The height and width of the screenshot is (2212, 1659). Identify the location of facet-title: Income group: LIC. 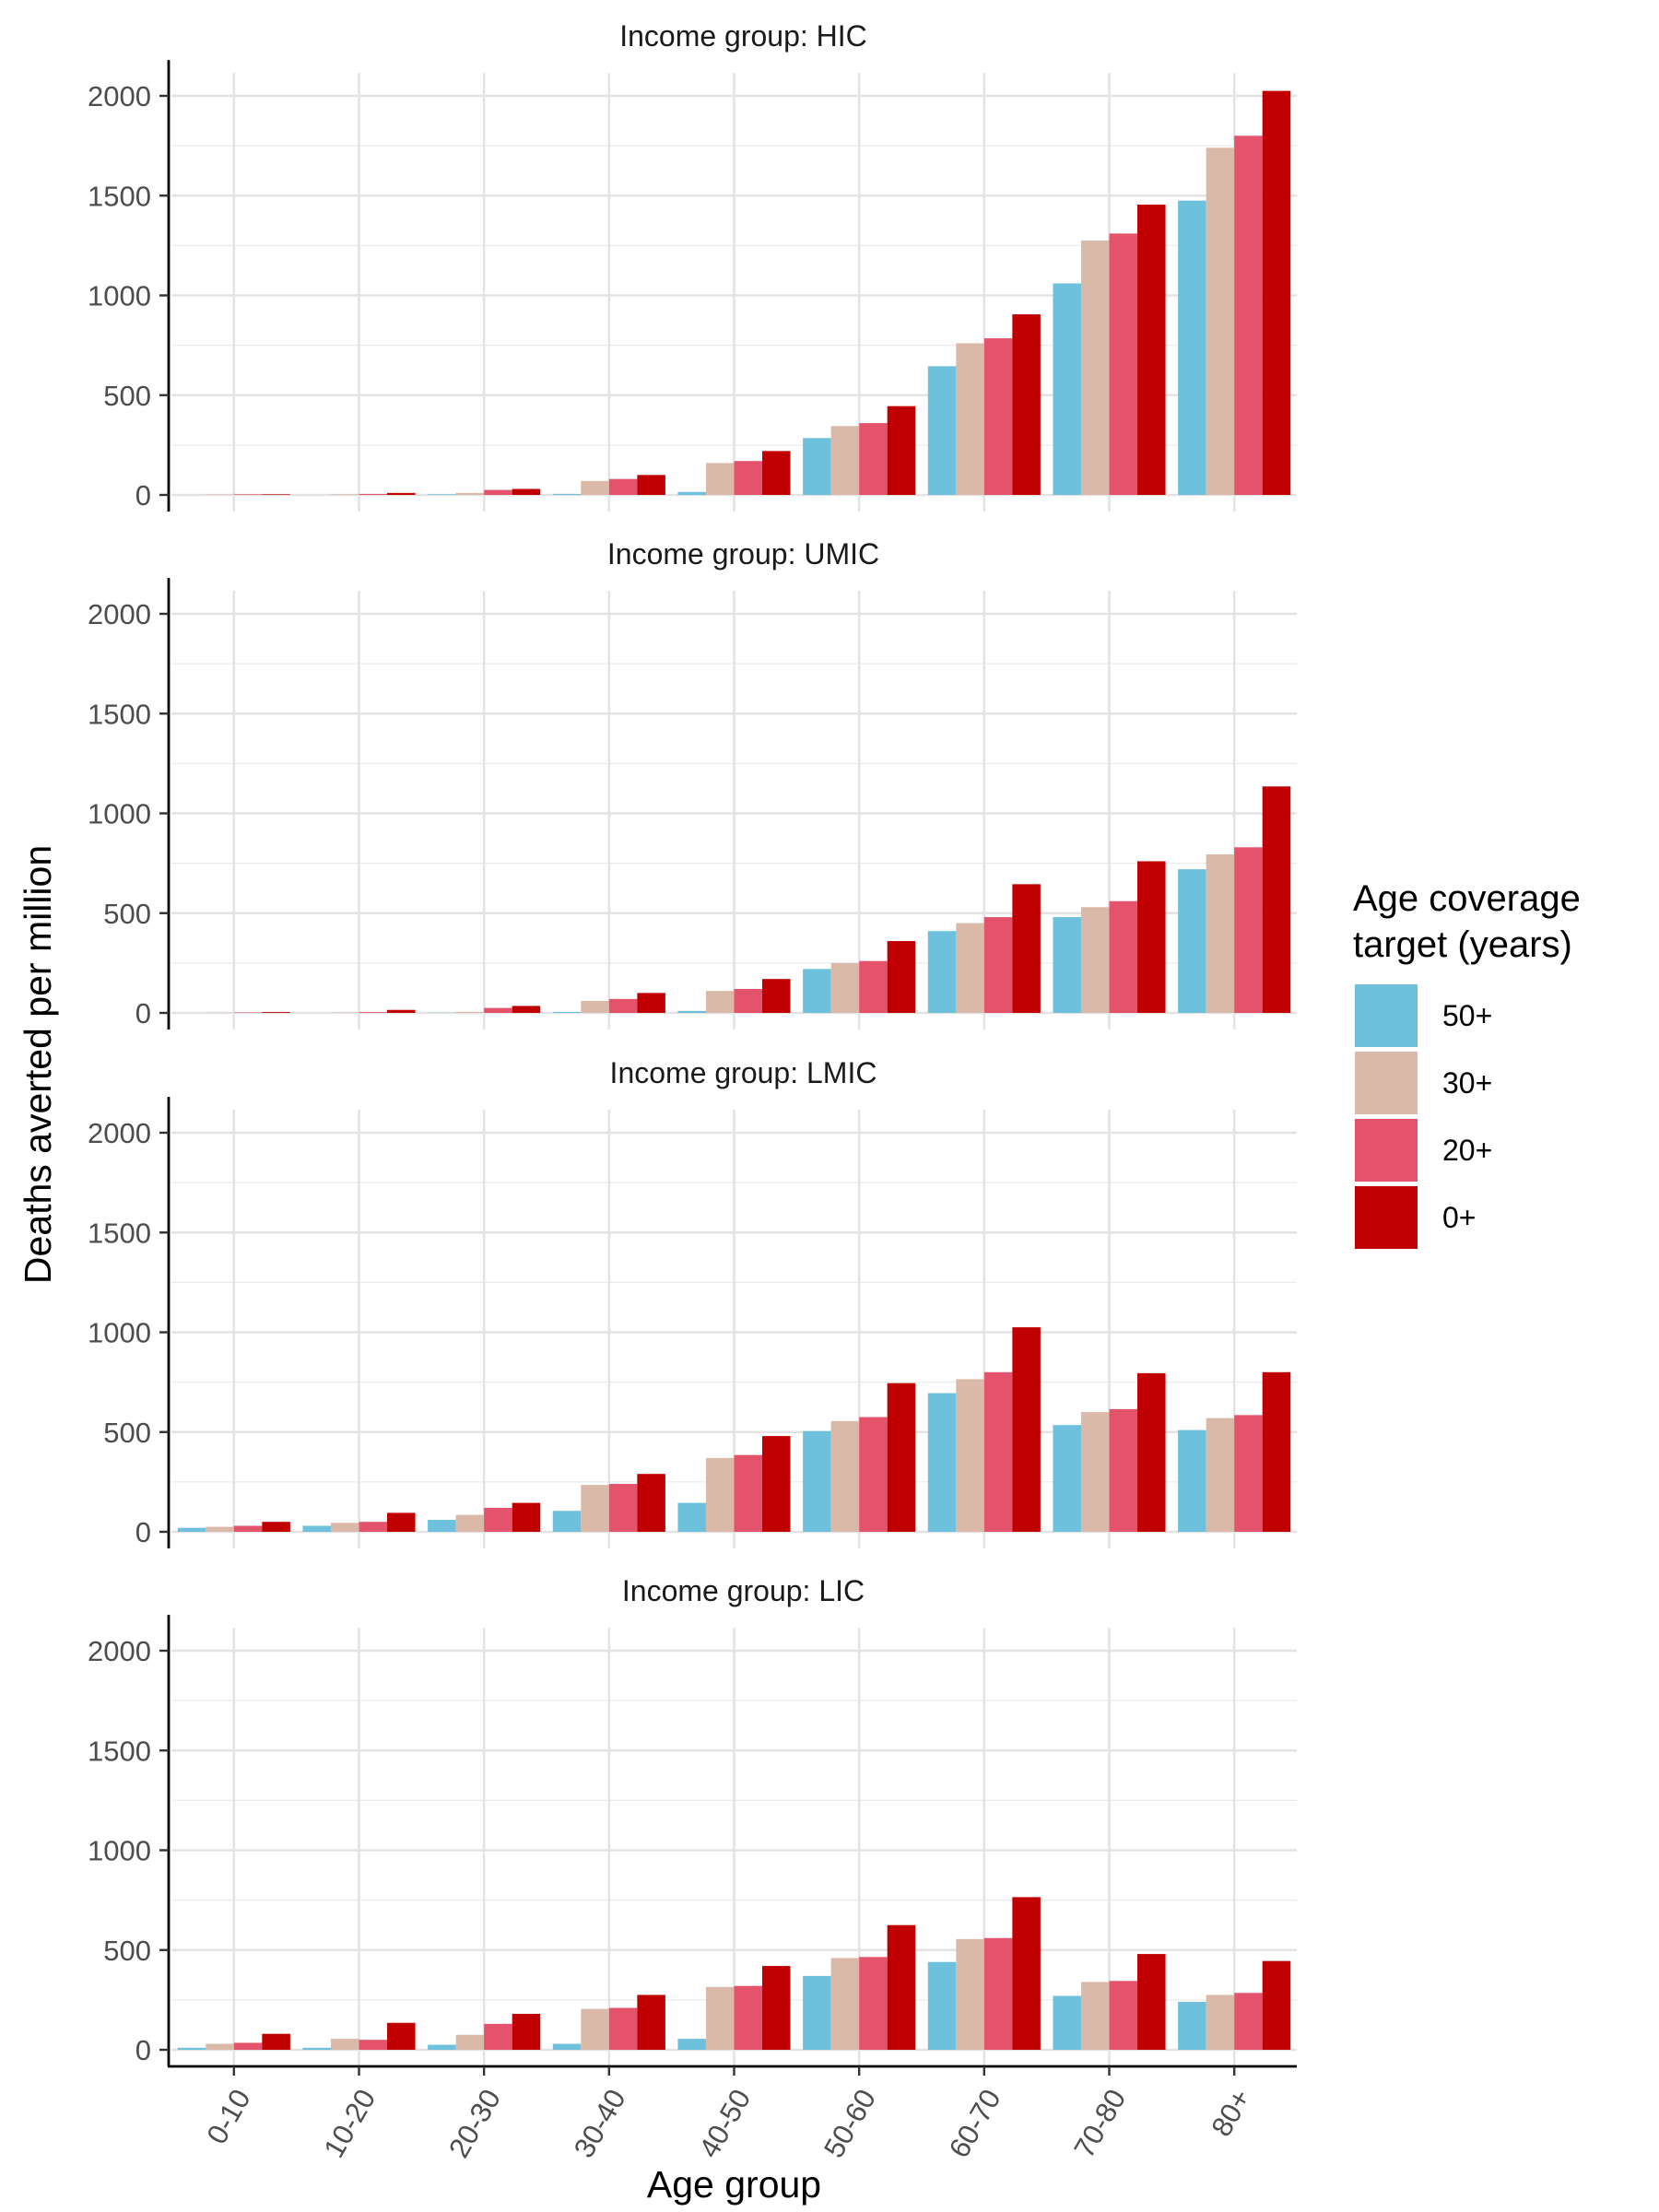
(743, 1590).